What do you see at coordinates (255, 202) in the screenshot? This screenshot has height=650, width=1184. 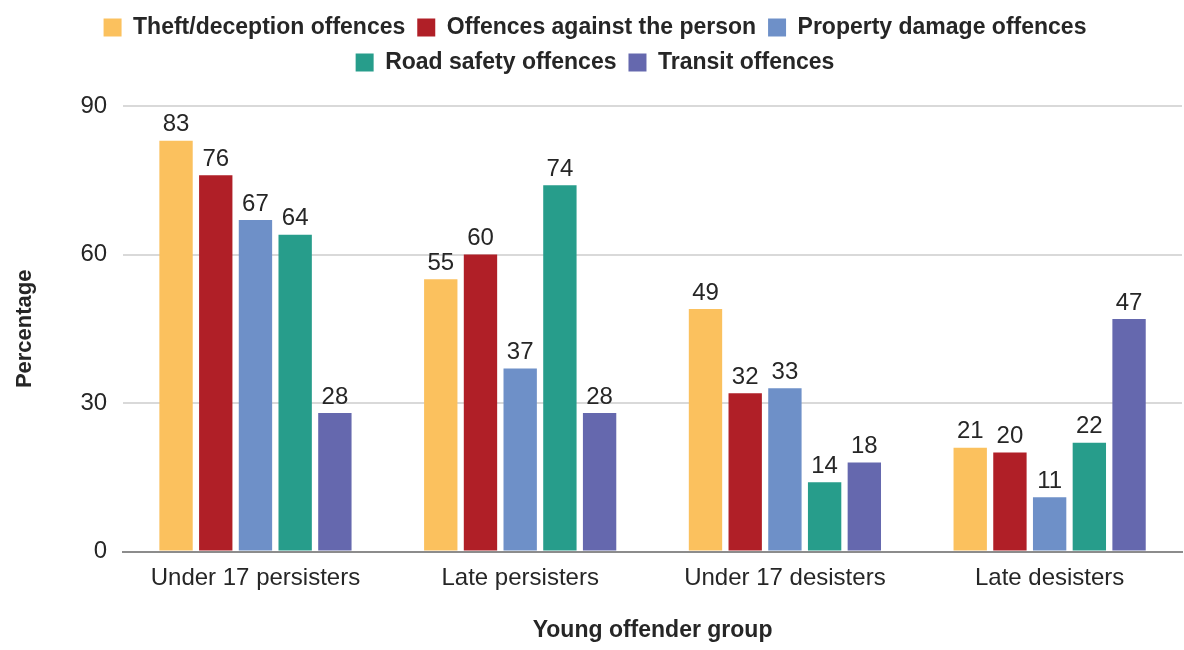 I see `data-label: 67` at bounding box center [255, 202].